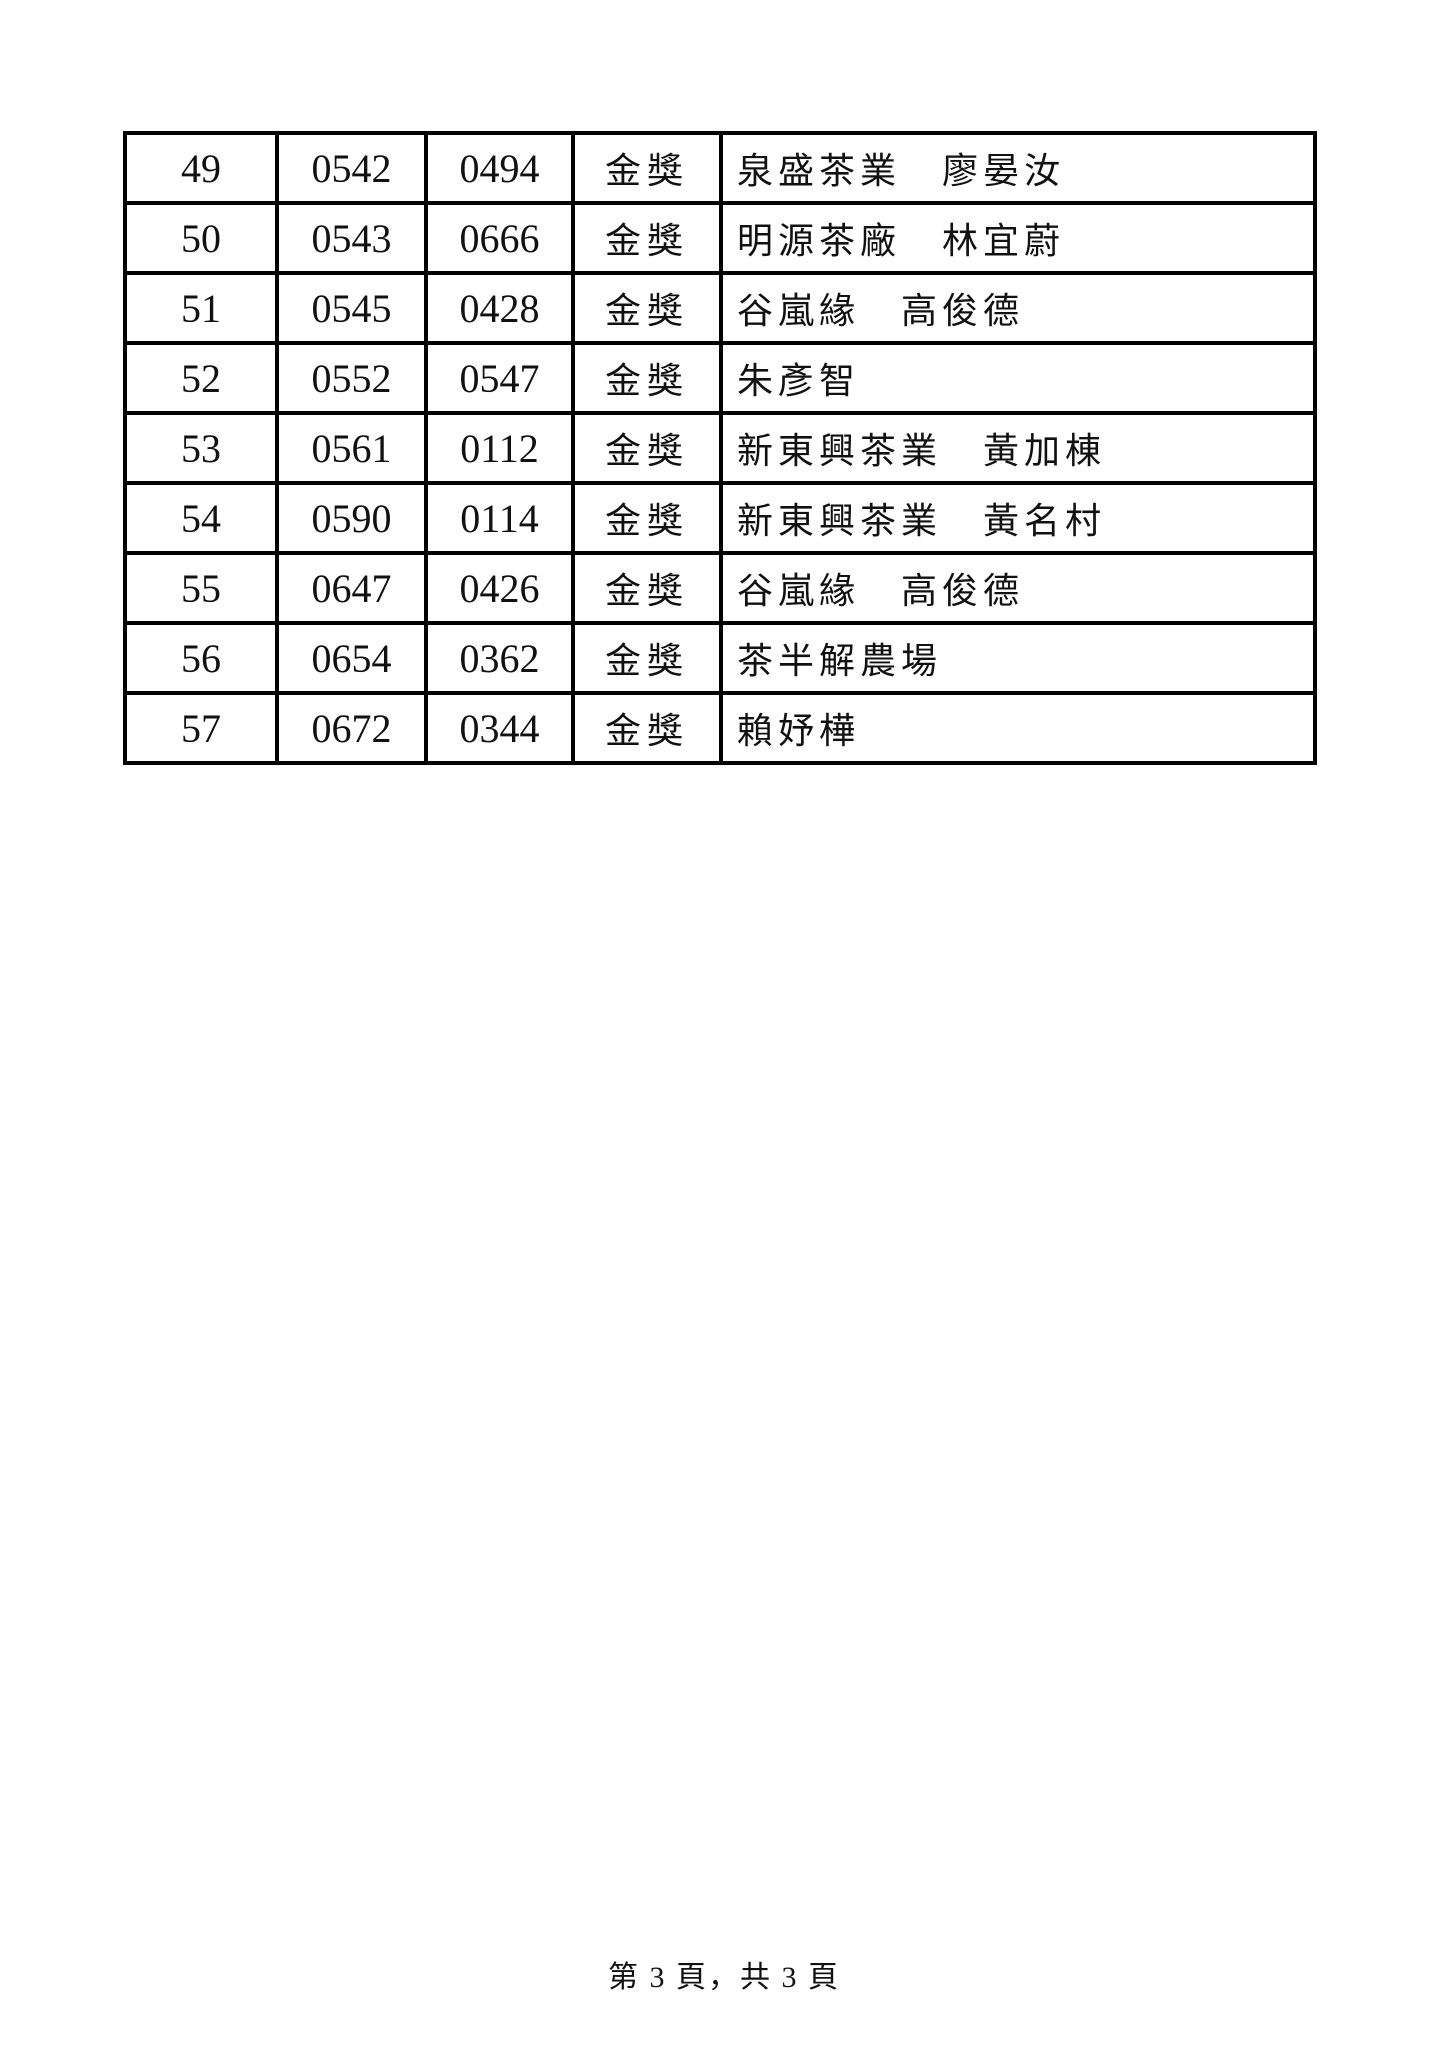 The width and height of the screenshot is (1448, 2048). I want to click on entry-no-cell: 0543, so click(351, 238).